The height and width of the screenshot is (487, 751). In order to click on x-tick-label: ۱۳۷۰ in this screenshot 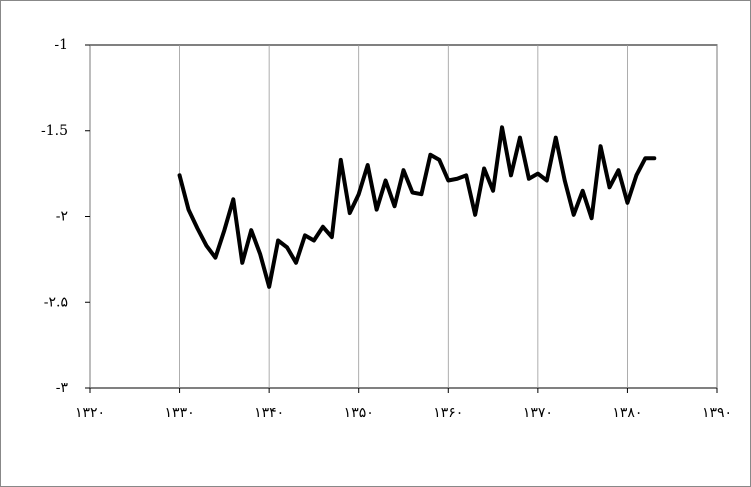, I will do `click(538, 413)`.